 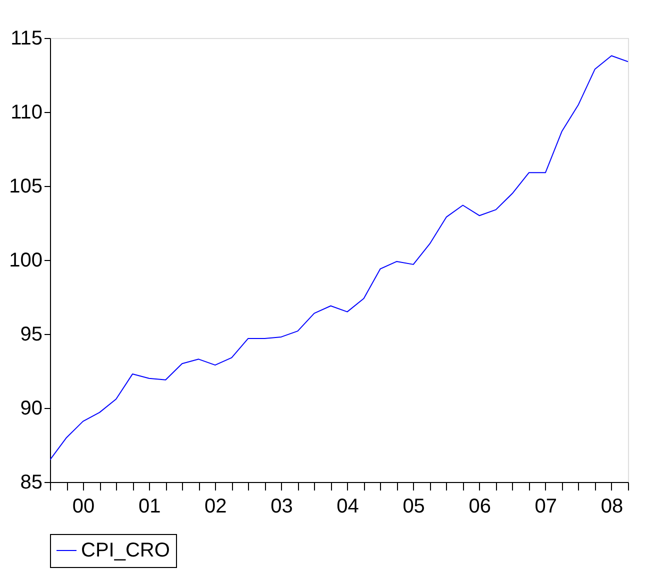 What do you see at coordinates (413, 507) in the screenshot?
I see `x-tick-label: 05` at bounding box center [413, 507].